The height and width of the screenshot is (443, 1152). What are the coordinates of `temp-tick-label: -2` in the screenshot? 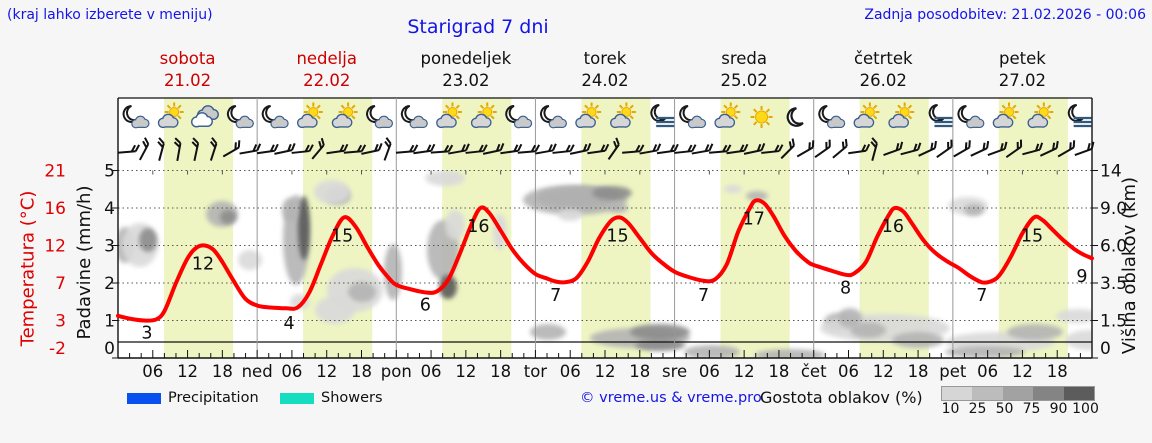 It's located at (57, 349).